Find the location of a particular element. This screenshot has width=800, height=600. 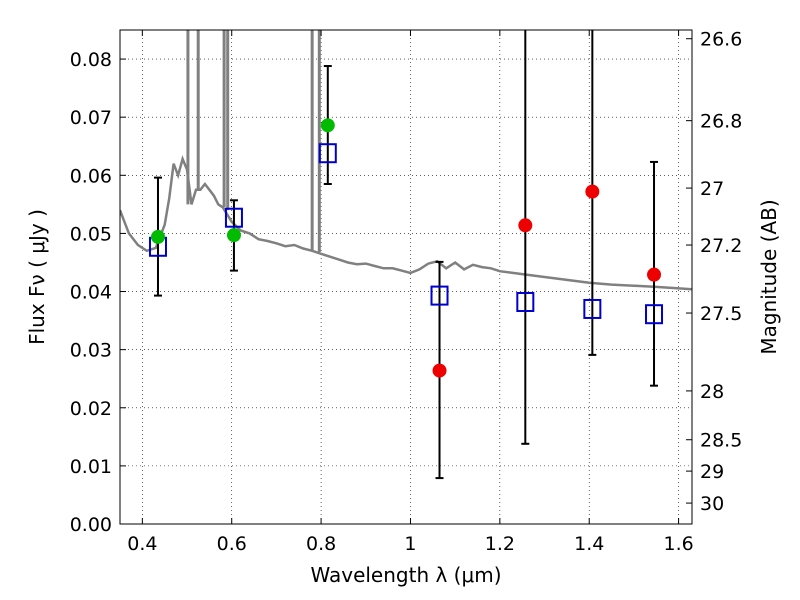

x-tick-label: 0.8 is located at coordinates (321, 544).